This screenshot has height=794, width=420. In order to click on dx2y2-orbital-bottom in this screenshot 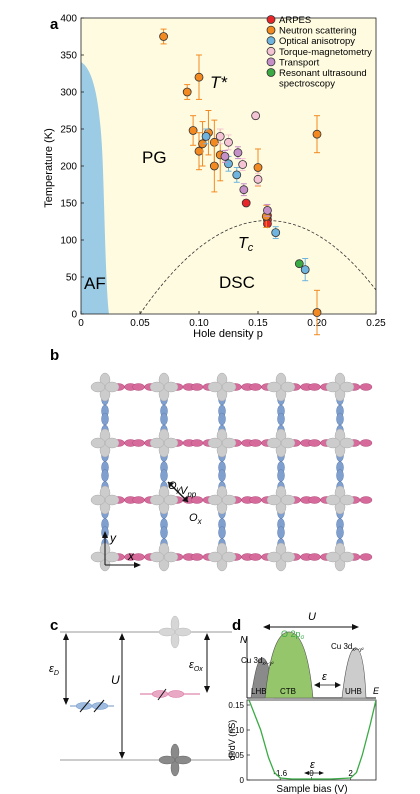, I will do `click(175, 760)`.